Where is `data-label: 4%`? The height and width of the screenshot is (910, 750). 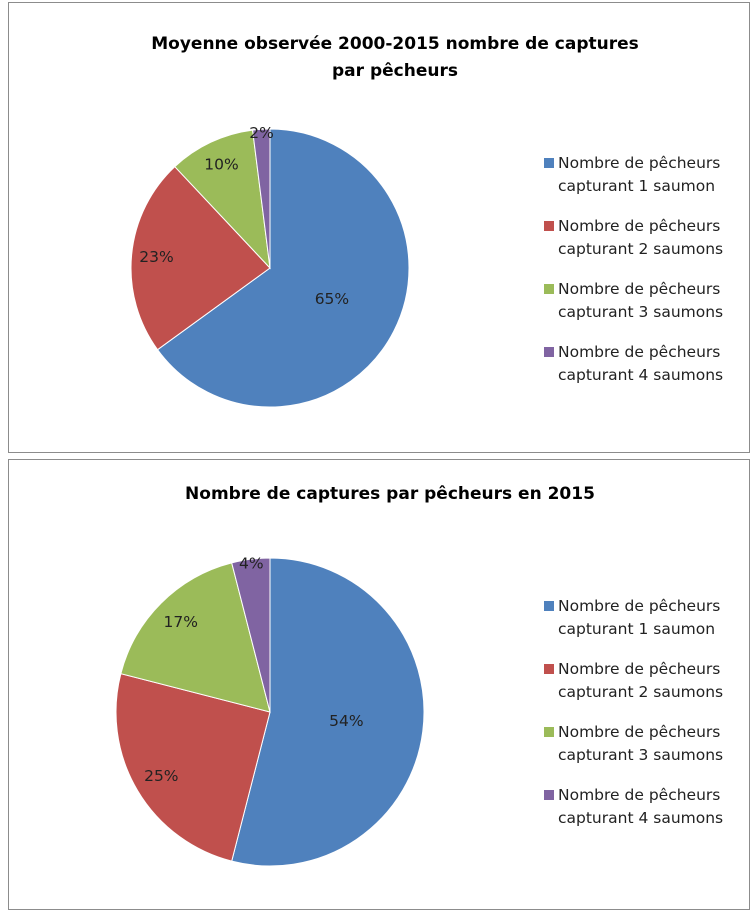
data-label: 4% is located at coordinates (251, 563).